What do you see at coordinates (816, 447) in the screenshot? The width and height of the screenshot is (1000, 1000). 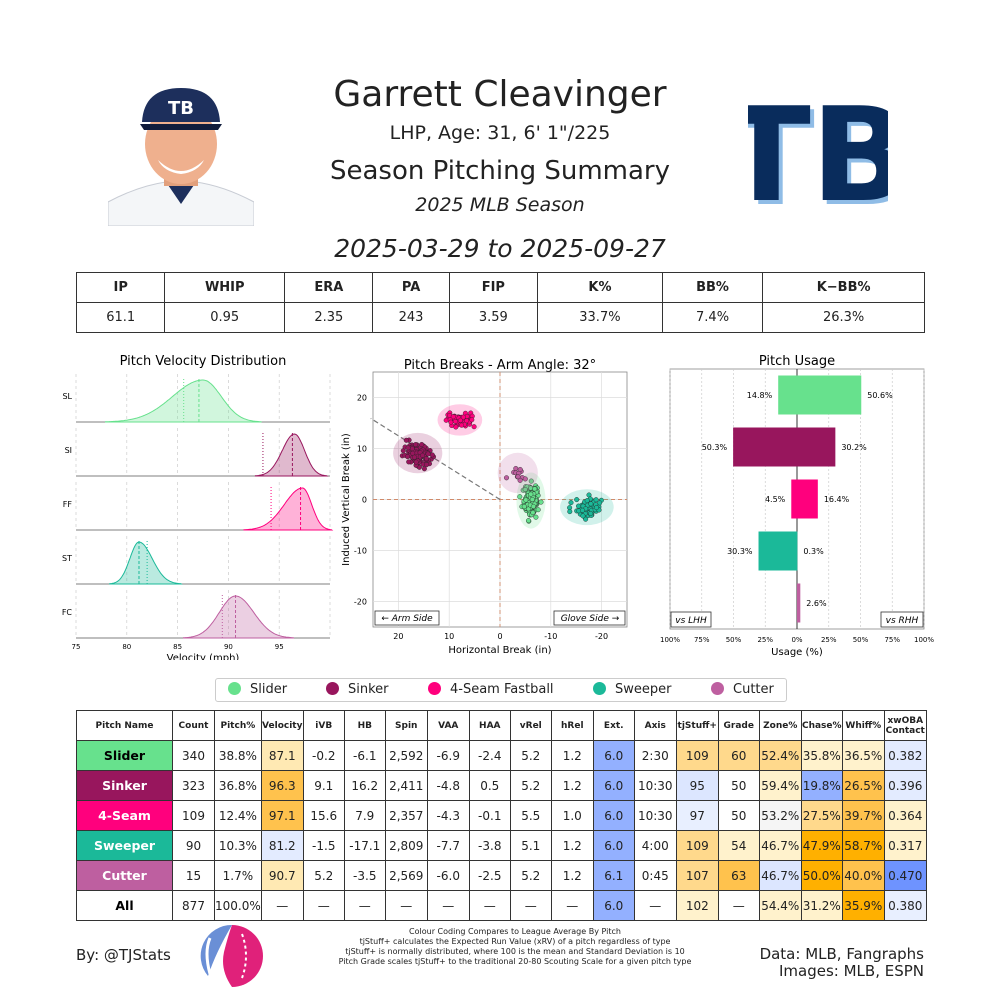 I see `usage-bar-rhh` at bounding box center [816, 447].